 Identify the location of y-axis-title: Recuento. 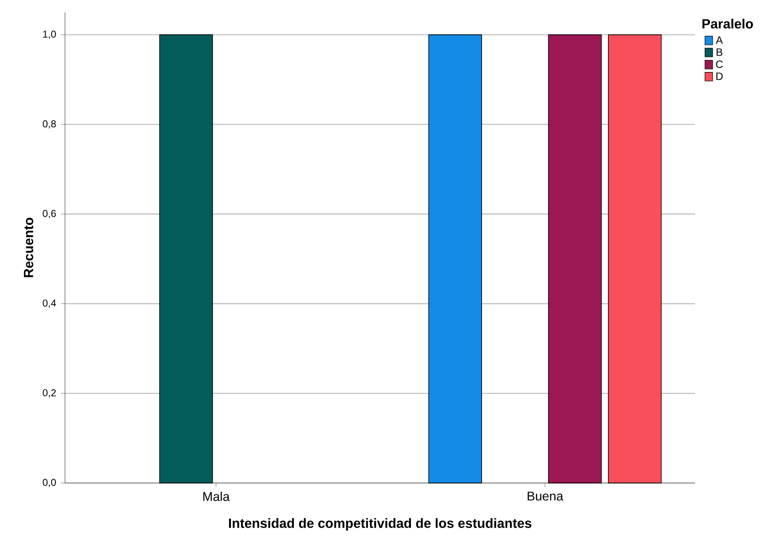
(29, 248).